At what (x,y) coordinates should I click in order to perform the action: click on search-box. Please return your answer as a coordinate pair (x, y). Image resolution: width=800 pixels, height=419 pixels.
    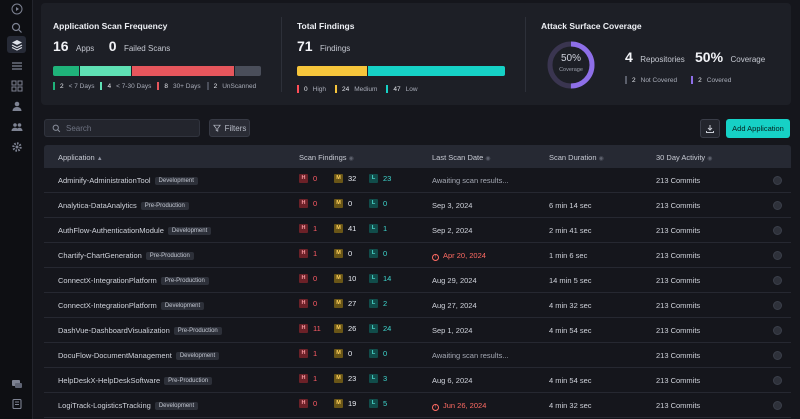
    Looking at the image, I should click on (122, 128).